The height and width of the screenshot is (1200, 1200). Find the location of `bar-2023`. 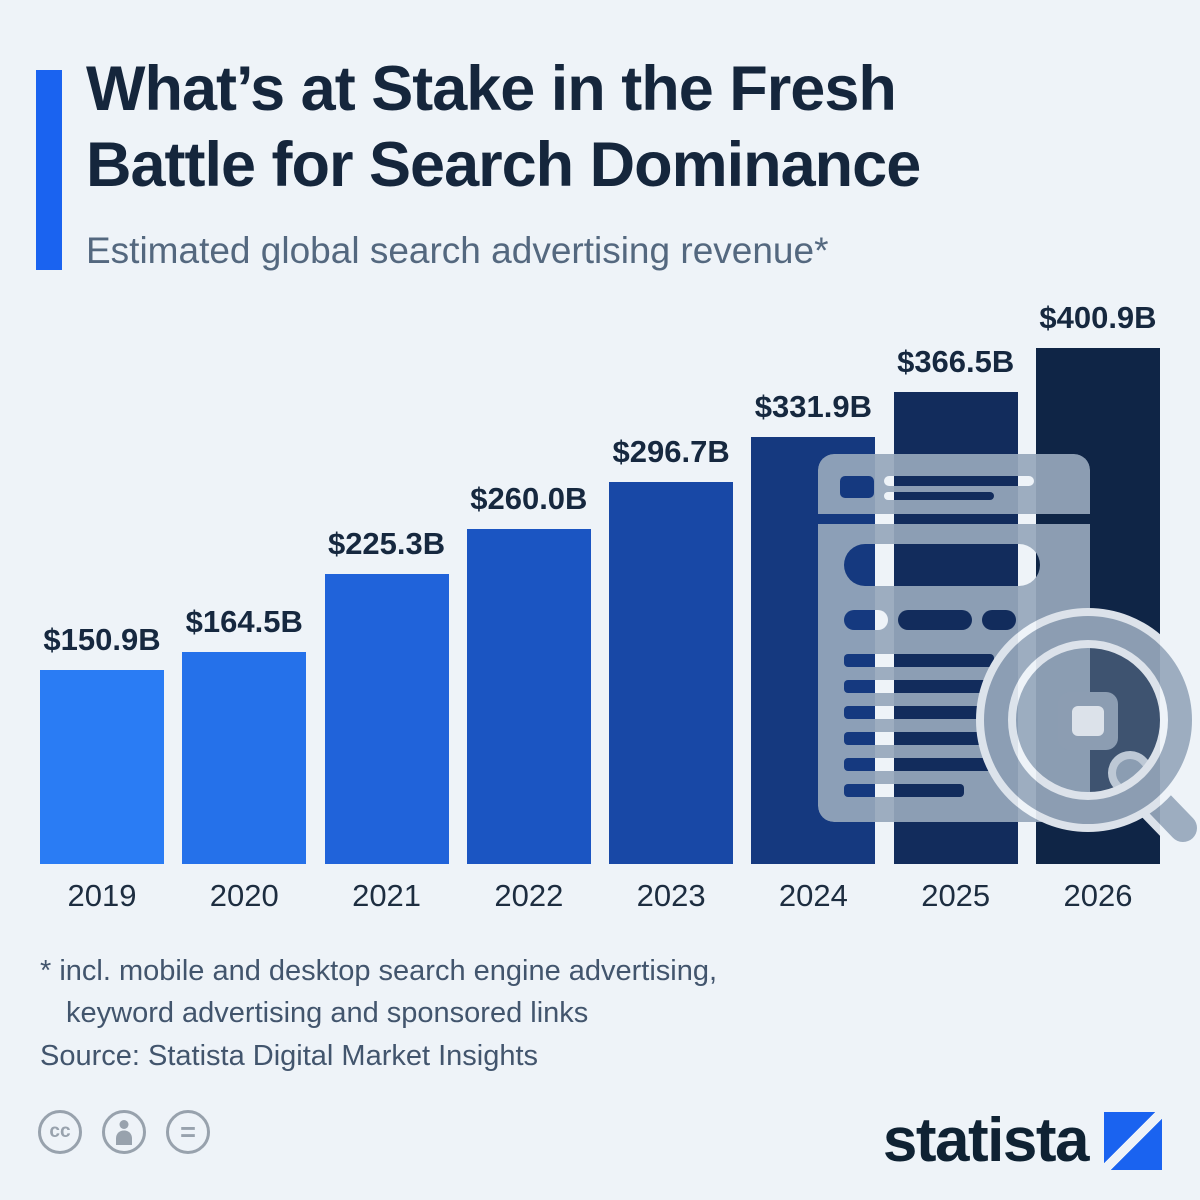

bar-2023 is located at coordinates (671, 673).